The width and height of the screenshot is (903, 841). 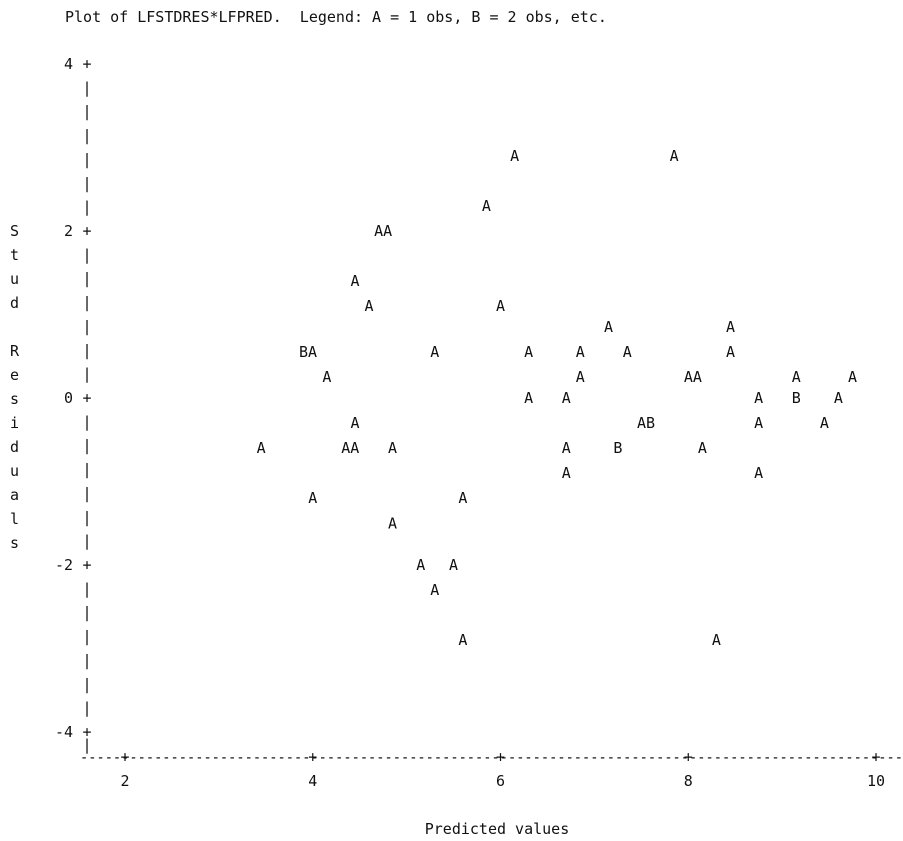 I want to click on y-label-char: e, so click(x=14, y=375).